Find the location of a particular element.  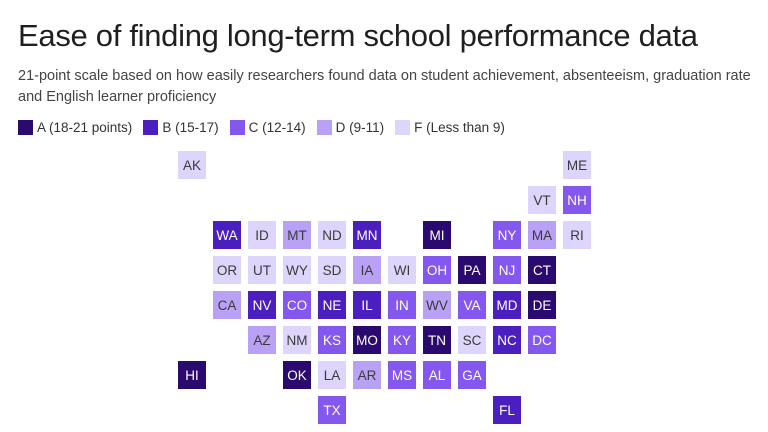

state-tile-az: AZ is located at coordinates (262, 340).